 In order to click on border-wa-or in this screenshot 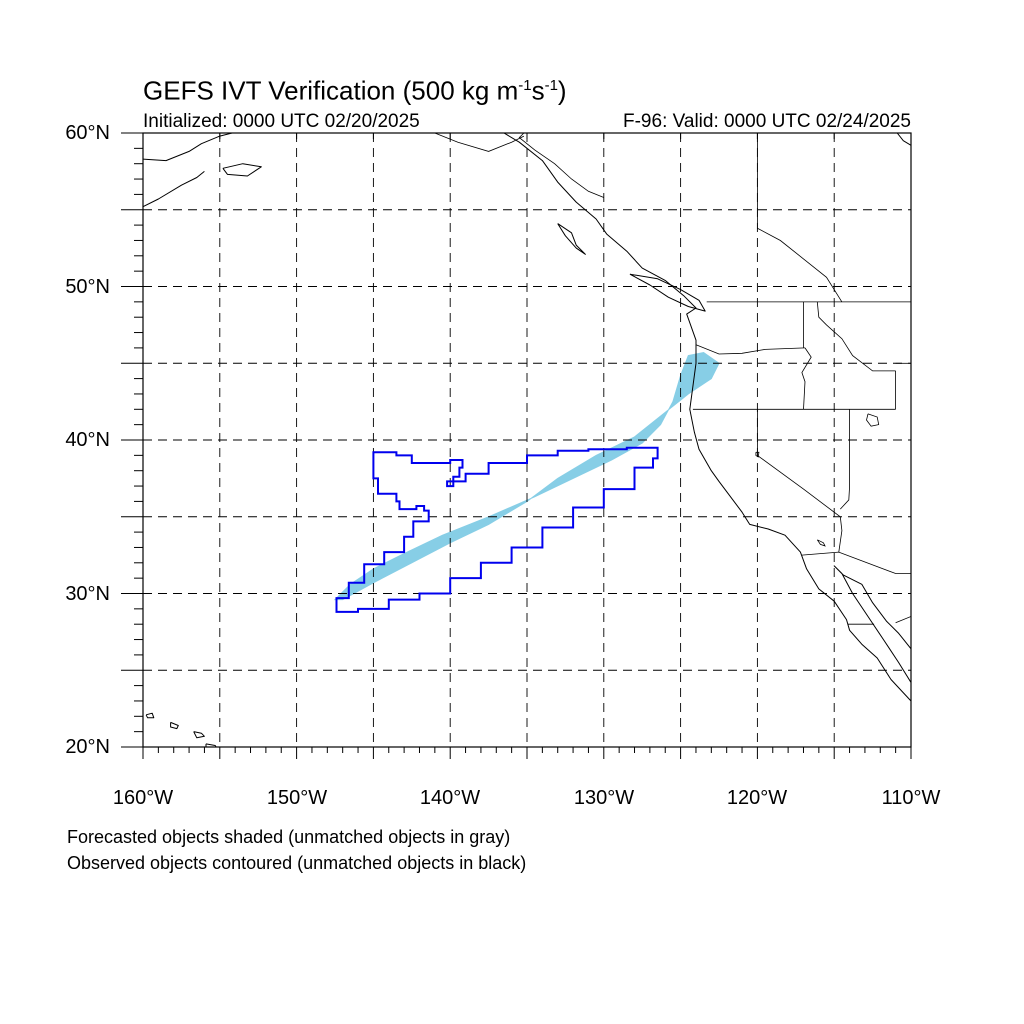, I will do `click(750, 349)`.